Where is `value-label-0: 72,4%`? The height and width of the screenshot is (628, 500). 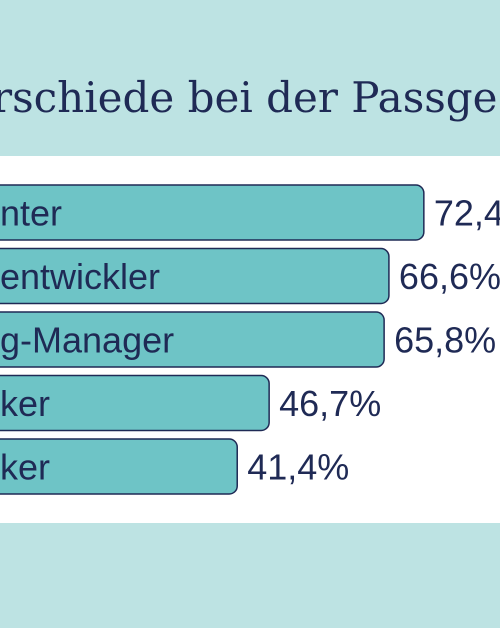
value-label-0: 72,4% is located at coordinates (467, 213).